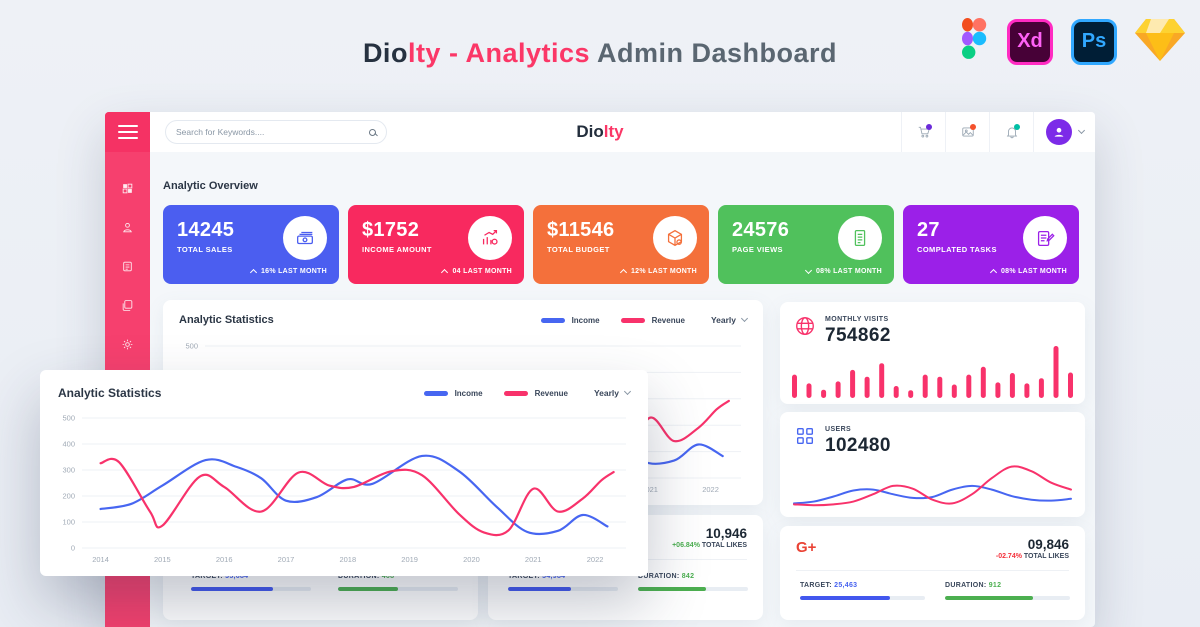 The height and width of the screenshot is (627, 1200). I want to click on likes-value: 10,946, so click(726, 533).